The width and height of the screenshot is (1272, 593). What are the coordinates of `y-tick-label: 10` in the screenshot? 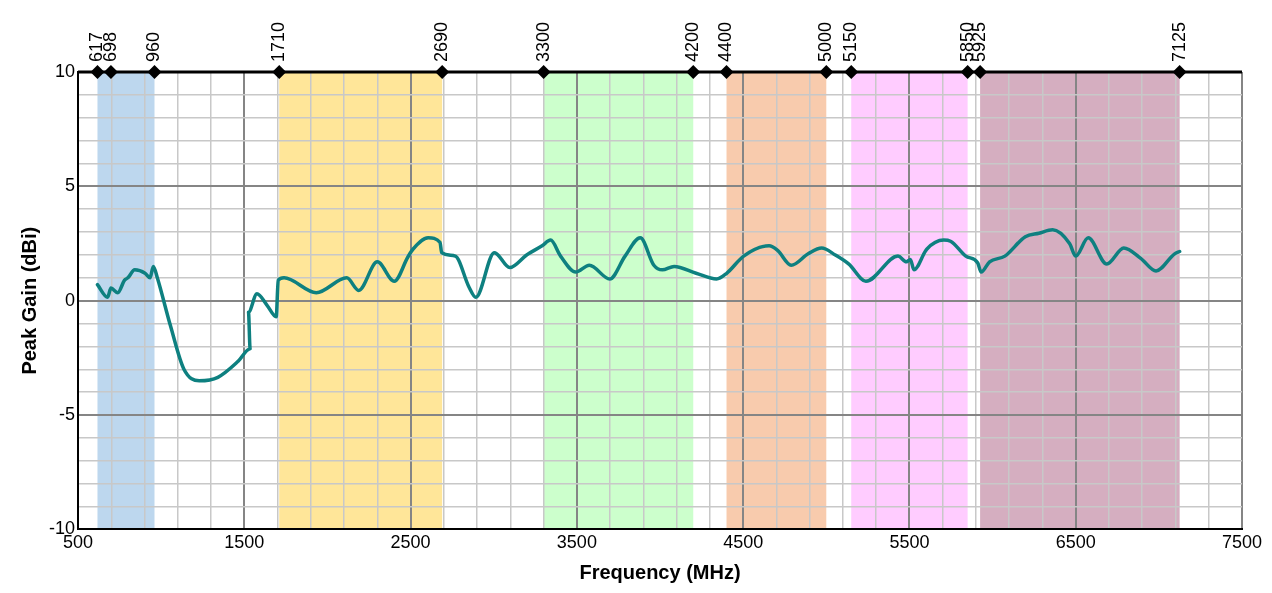 It's located at (65, 70).